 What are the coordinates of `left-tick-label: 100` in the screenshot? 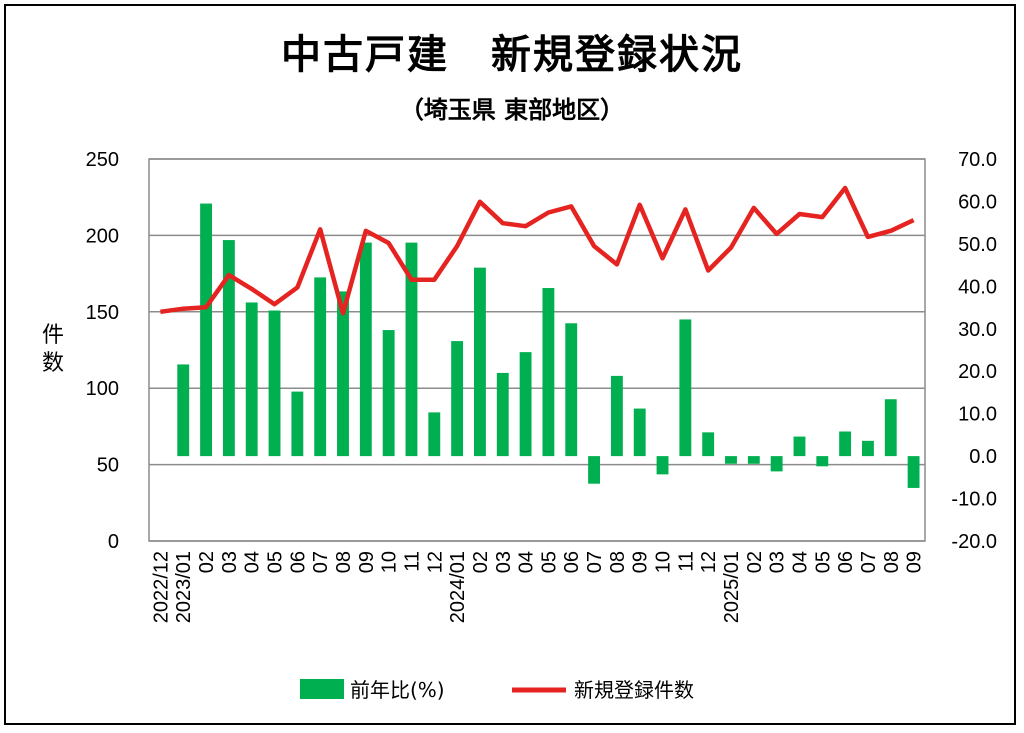 It's located at (102, 389).